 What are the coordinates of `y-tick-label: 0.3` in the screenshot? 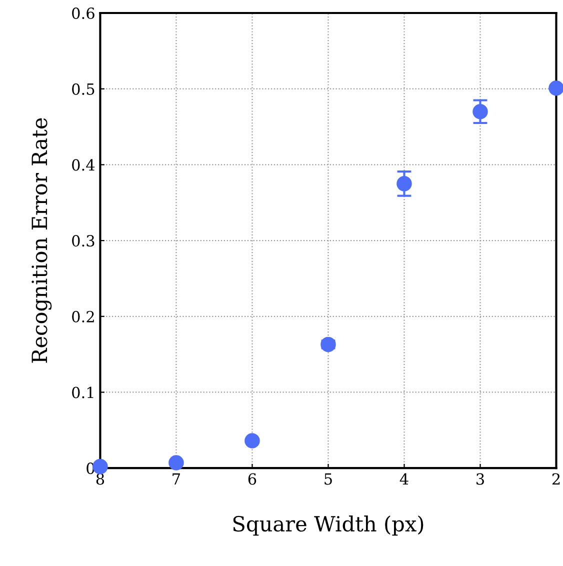 It's located at (83, 241).